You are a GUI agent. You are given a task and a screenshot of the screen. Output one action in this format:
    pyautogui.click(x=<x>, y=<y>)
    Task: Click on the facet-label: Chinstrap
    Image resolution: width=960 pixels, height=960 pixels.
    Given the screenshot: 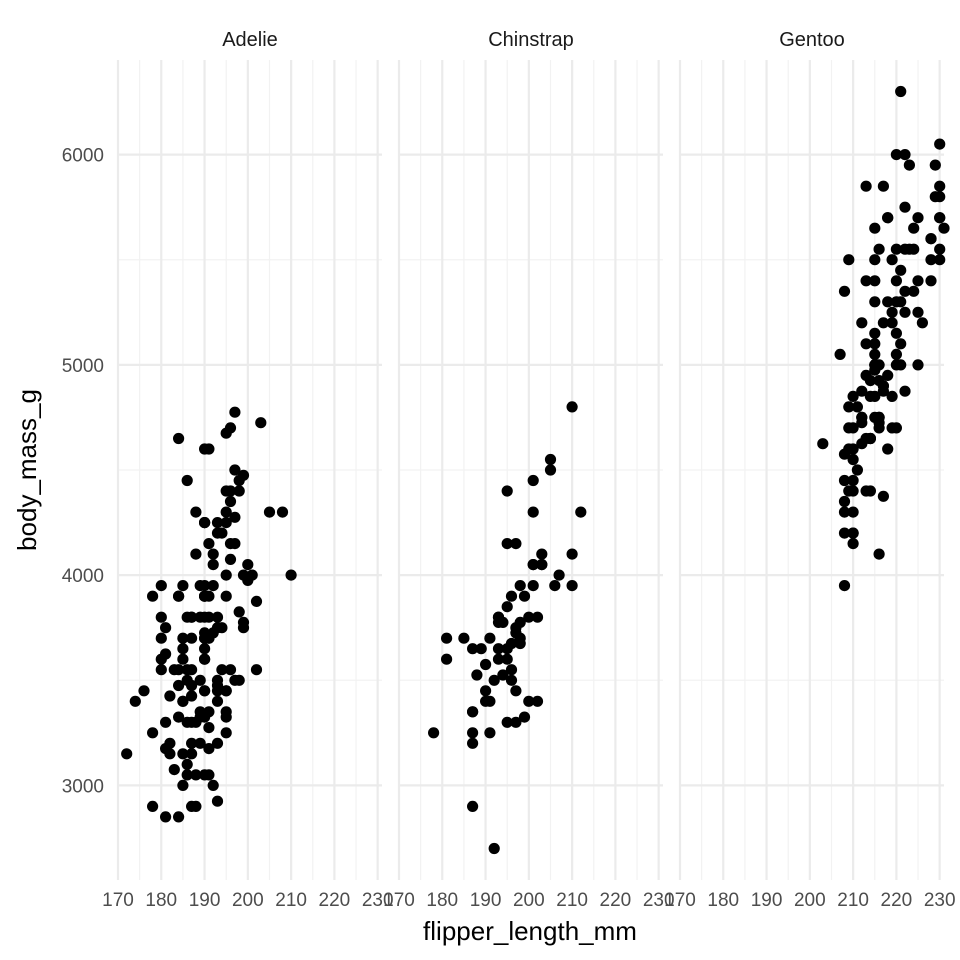 What is the action you would take?
    pyautogui.click(x=531, y=40)
    